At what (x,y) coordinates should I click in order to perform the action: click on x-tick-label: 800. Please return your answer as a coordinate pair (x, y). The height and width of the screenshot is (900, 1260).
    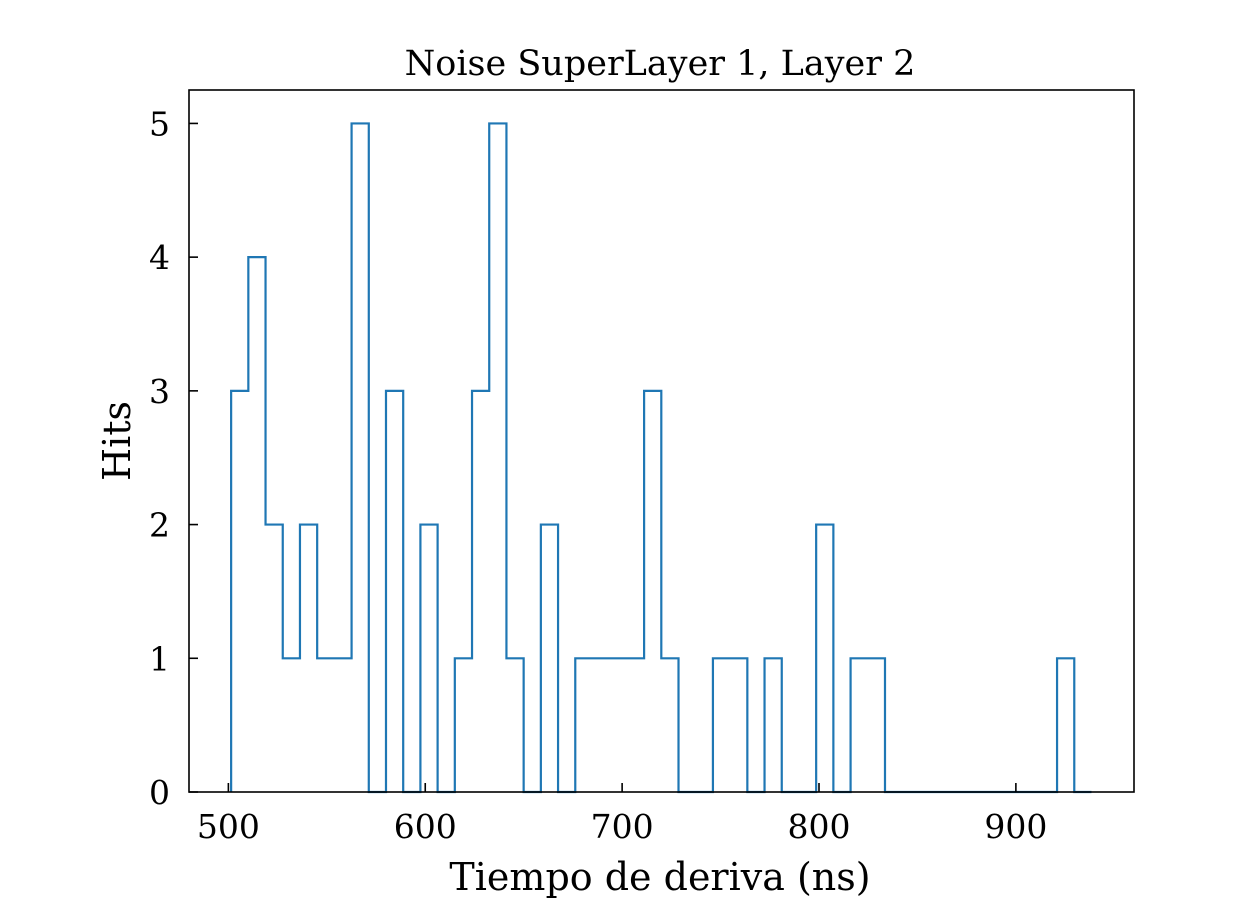
    Looking at the image, I should click on (819, 826).